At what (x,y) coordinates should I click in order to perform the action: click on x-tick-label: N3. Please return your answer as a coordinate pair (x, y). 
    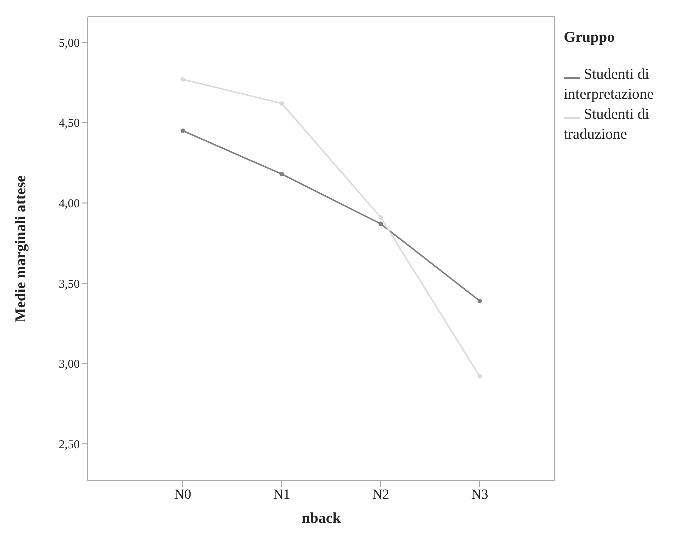
    Looking at the image, I should click on (480, 495).